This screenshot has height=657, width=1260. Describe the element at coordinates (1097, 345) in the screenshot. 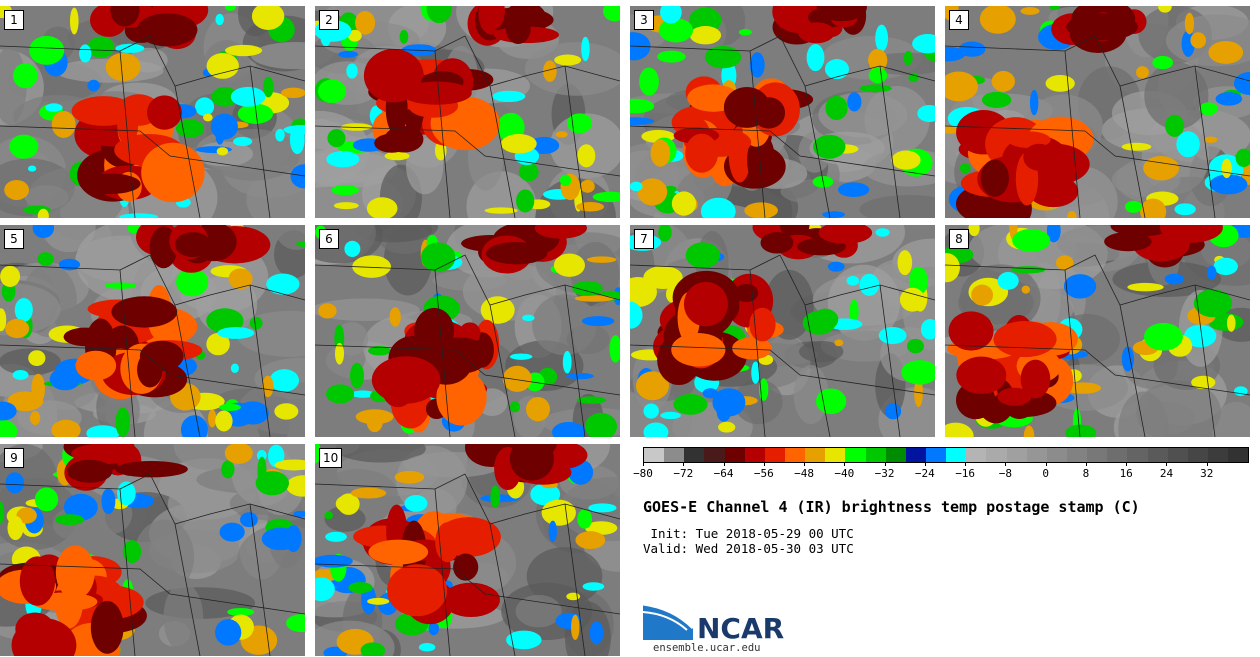

I see `state-boundary` at that location.